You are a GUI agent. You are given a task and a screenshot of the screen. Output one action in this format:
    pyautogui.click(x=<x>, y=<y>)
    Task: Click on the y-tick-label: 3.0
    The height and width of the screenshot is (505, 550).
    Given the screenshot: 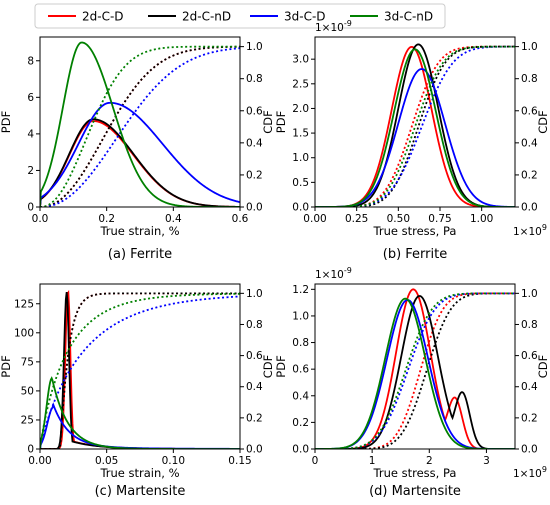 What is the action you would take?
    pyautogui.click(x=300, y=60)
    